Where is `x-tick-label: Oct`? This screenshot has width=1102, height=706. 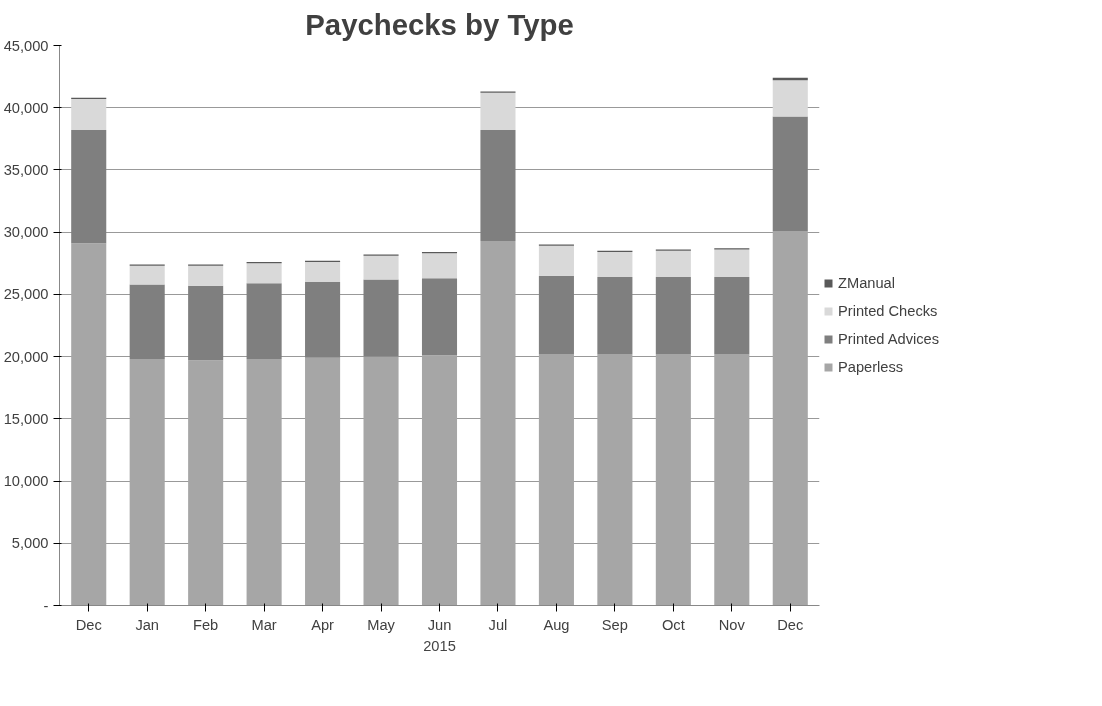 x-tick-label: Oct is located at coordinates (673, 624).